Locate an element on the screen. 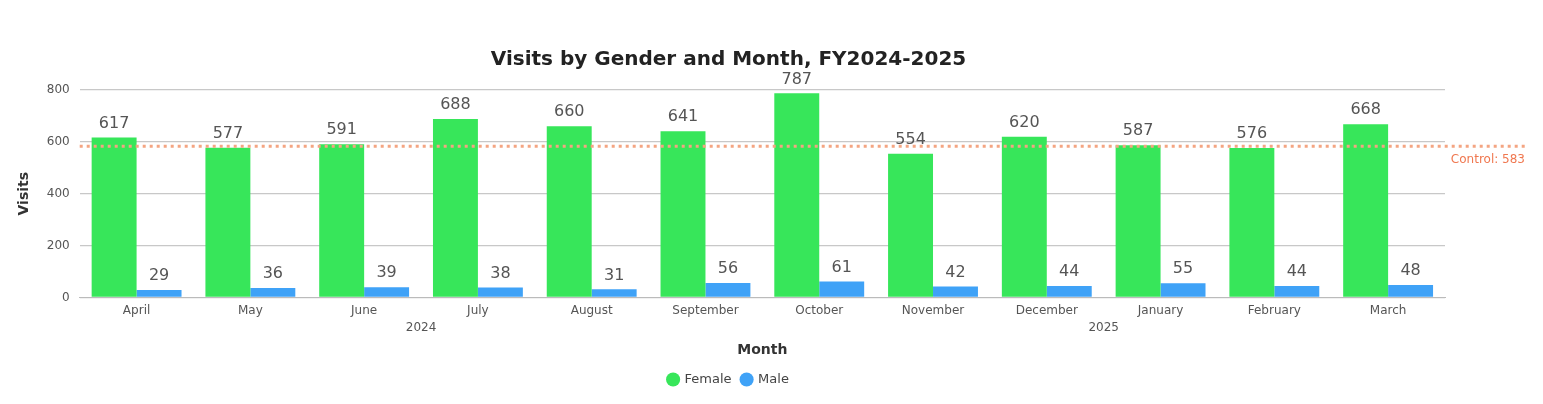  data-label: 29 is located at coordinates (159, 275).